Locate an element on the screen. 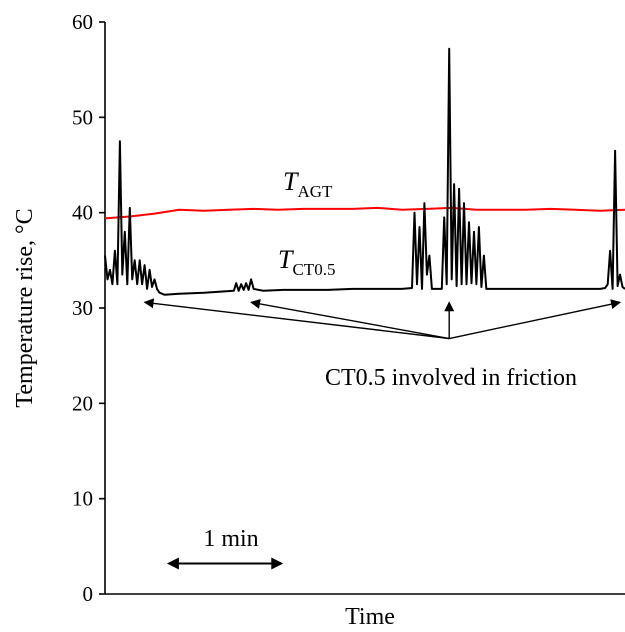 The image size is (625, 632). series-label-tagt: TAGT is located at coordinates (308, 184).